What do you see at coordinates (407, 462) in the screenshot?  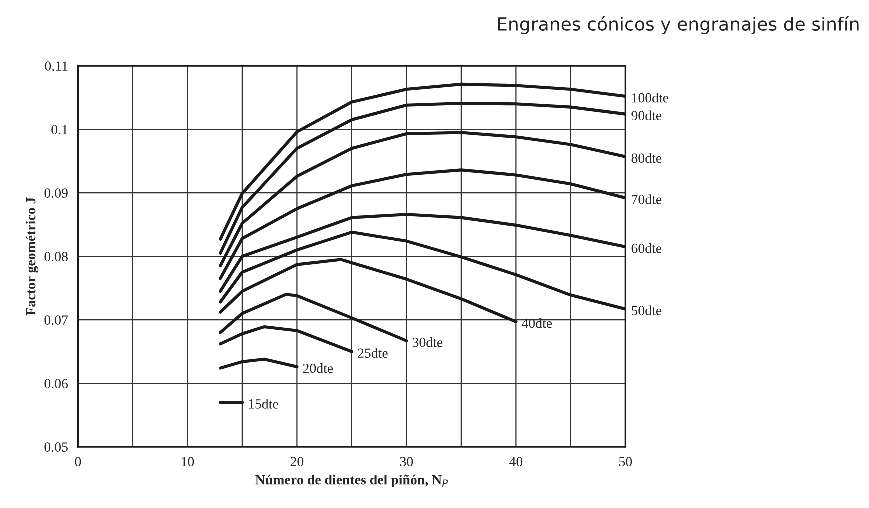 I see `x-tick-label: 30` at bounding box center [407, 462].